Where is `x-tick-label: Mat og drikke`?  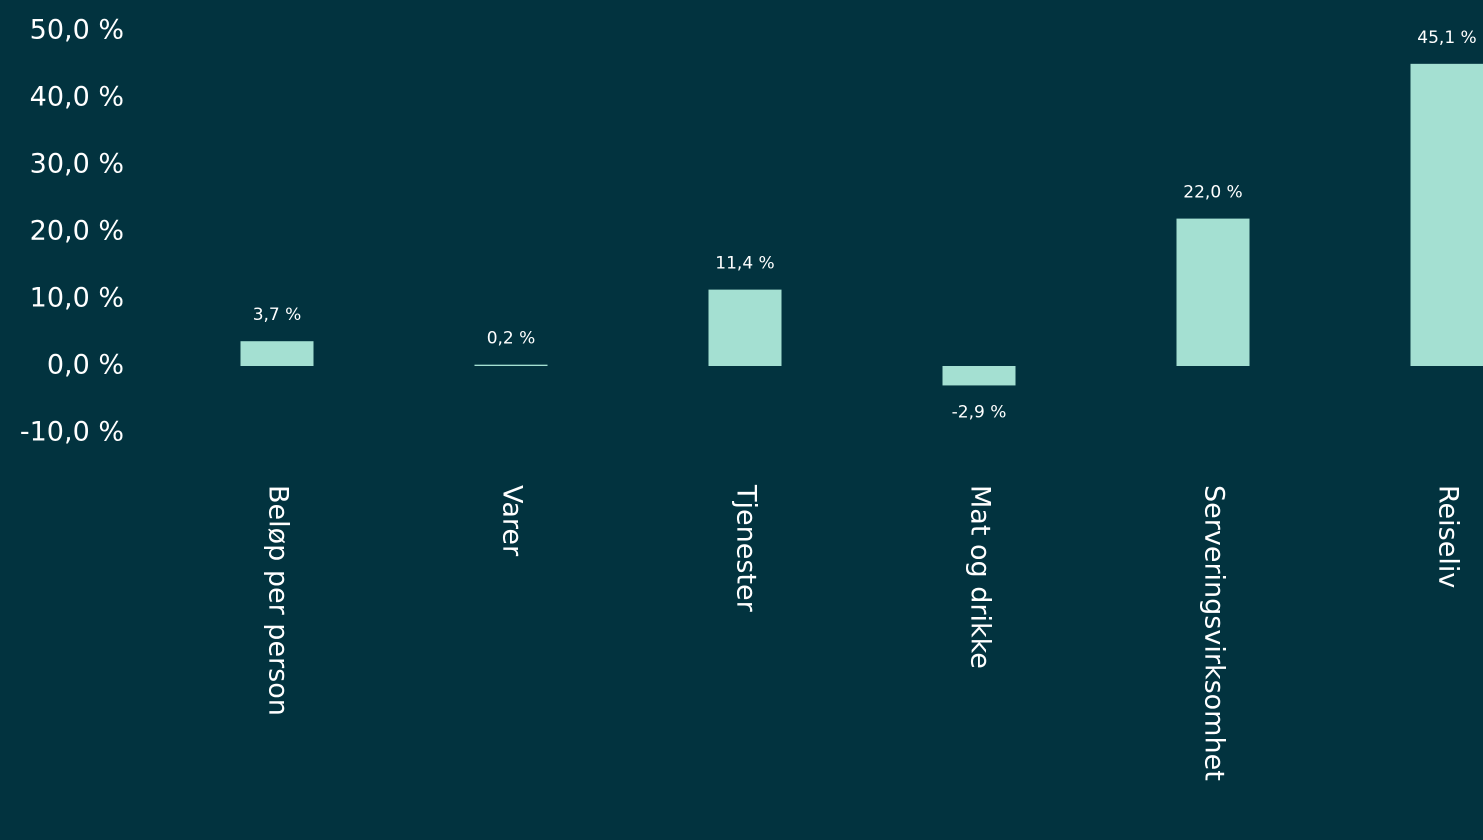
x-tick-label: Mat og drikke is located at coordinates (980, 577).